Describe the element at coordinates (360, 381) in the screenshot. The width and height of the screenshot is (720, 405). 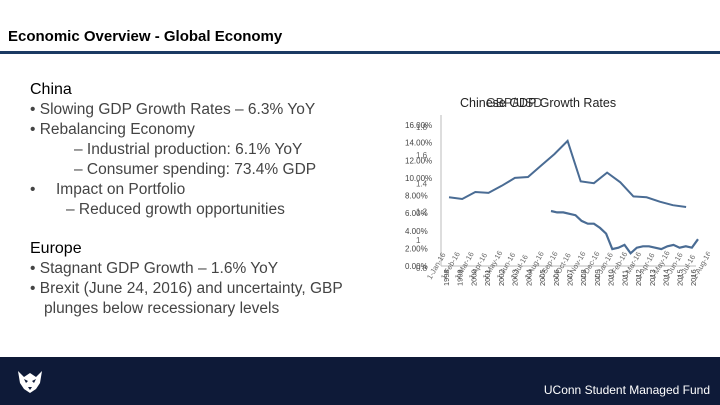
I see `footer-bar: UConn Student Managed Fund` at that location.